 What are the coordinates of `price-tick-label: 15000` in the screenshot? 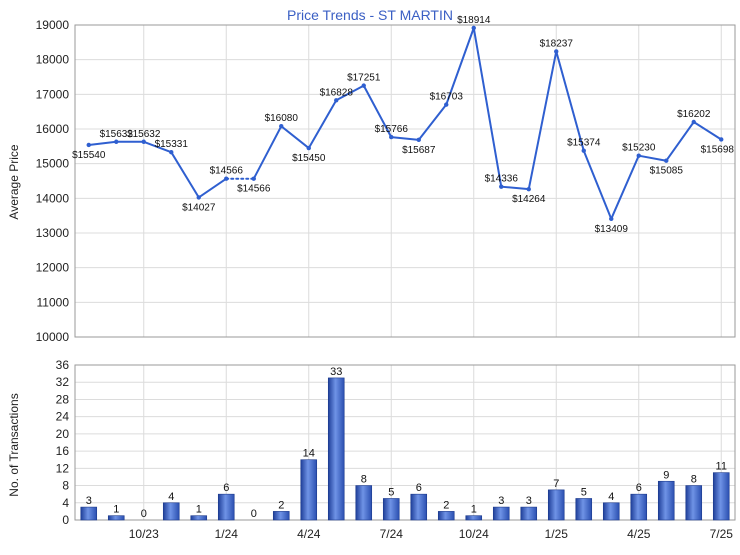 It's located at (53, 164).